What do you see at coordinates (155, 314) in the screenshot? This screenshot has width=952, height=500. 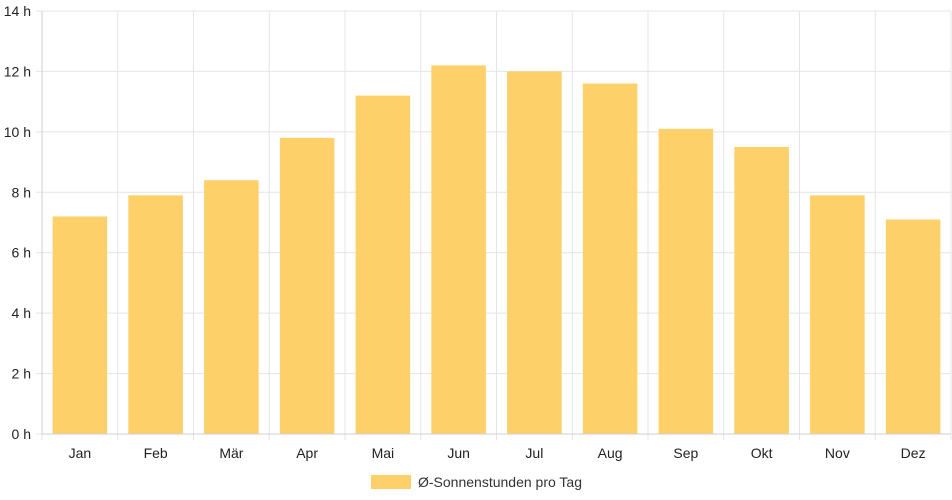 I see `bar-feb` at bounding box center [155, 314].